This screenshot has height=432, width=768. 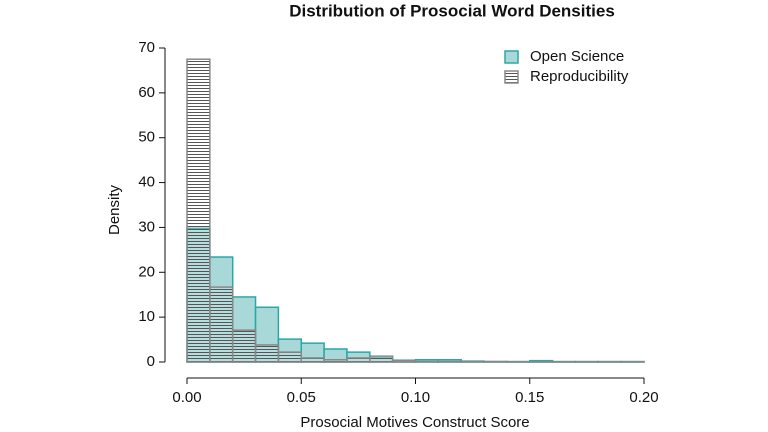 I want to click on legend-label: Open Science, so click(x=577, y=56).